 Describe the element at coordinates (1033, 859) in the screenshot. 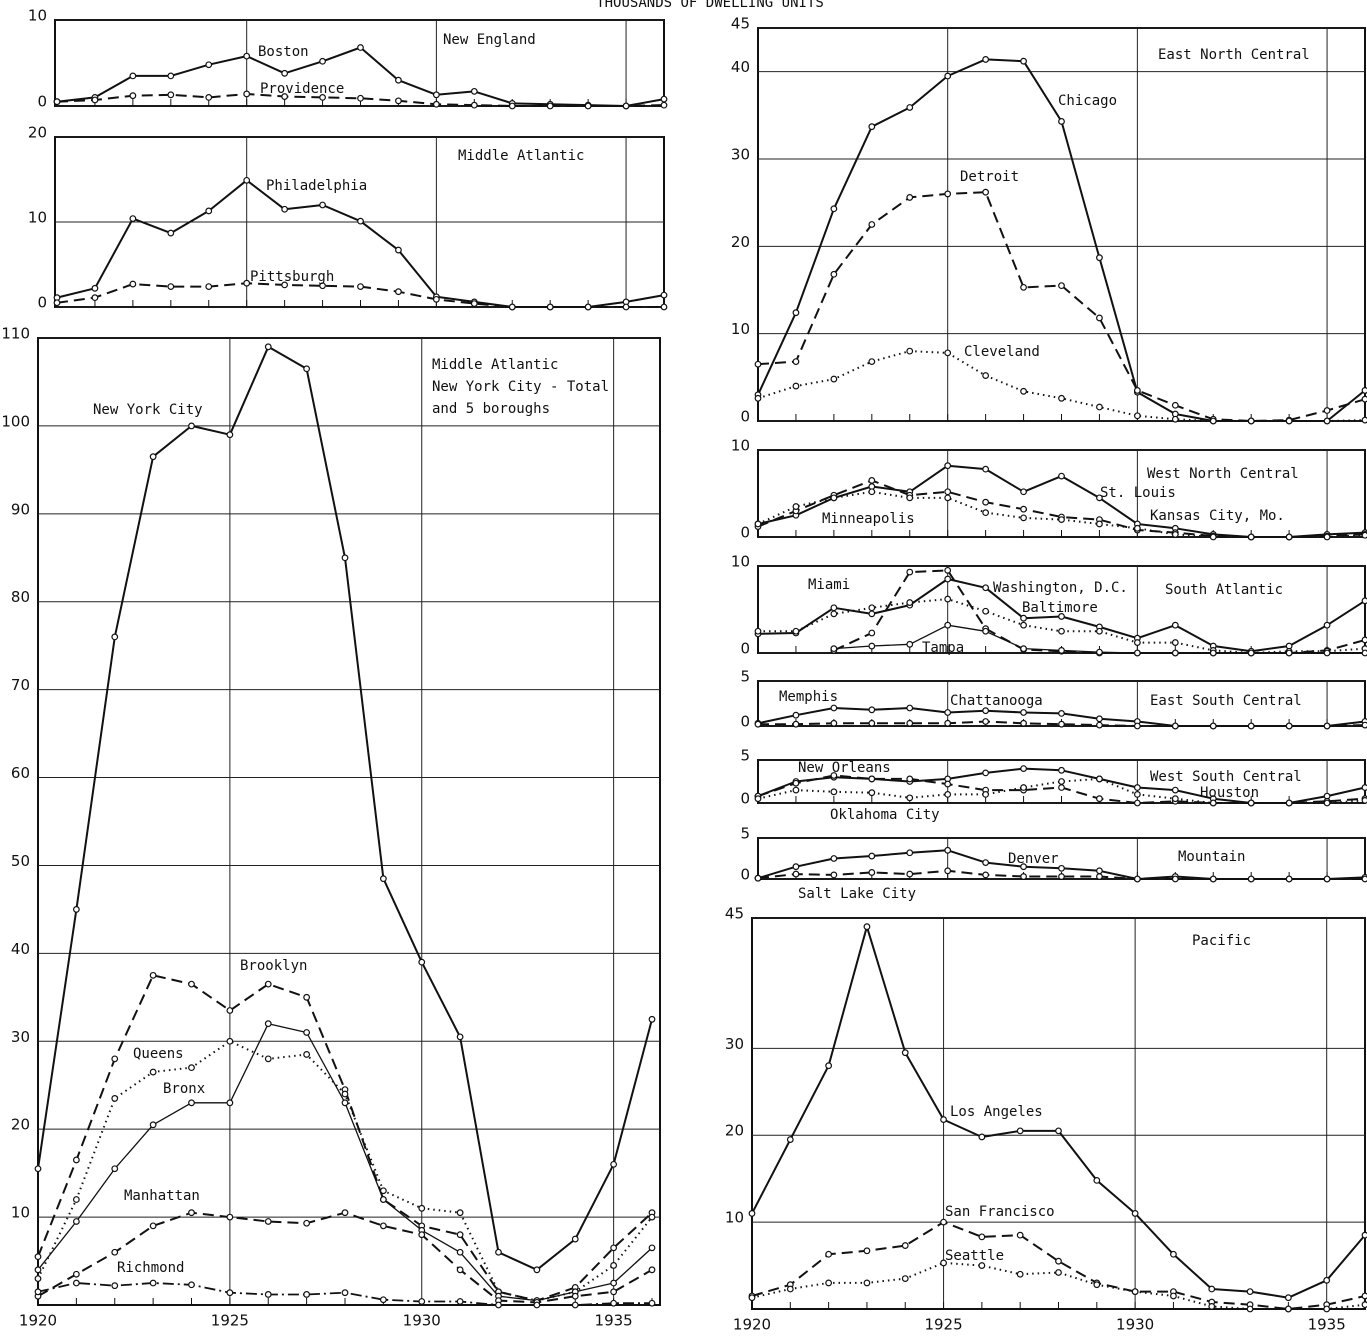

I see `series-label: Denver` at that location.